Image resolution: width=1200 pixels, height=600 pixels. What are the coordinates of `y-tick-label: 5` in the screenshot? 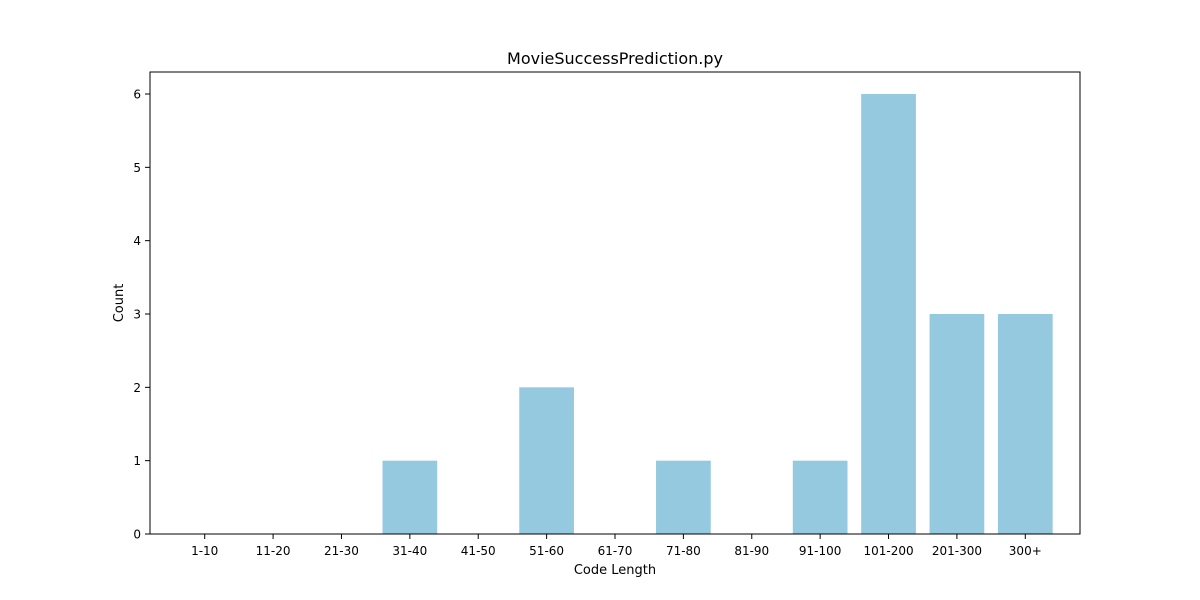 It's located at (137, 168).